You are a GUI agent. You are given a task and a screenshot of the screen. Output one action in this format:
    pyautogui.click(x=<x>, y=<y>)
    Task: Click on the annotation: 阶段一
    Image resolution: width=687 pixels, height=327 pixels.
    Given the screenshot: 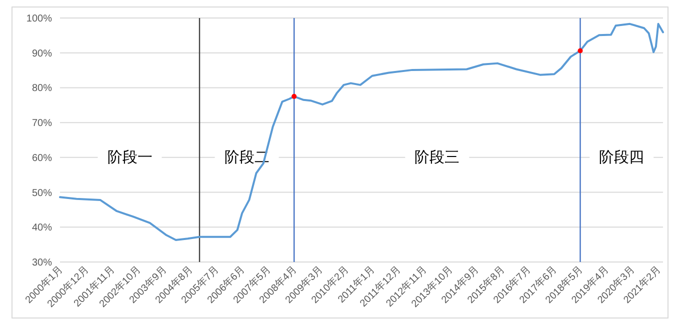 What is the action you would take?
    pyautogui.click(x=129, y=157)
    